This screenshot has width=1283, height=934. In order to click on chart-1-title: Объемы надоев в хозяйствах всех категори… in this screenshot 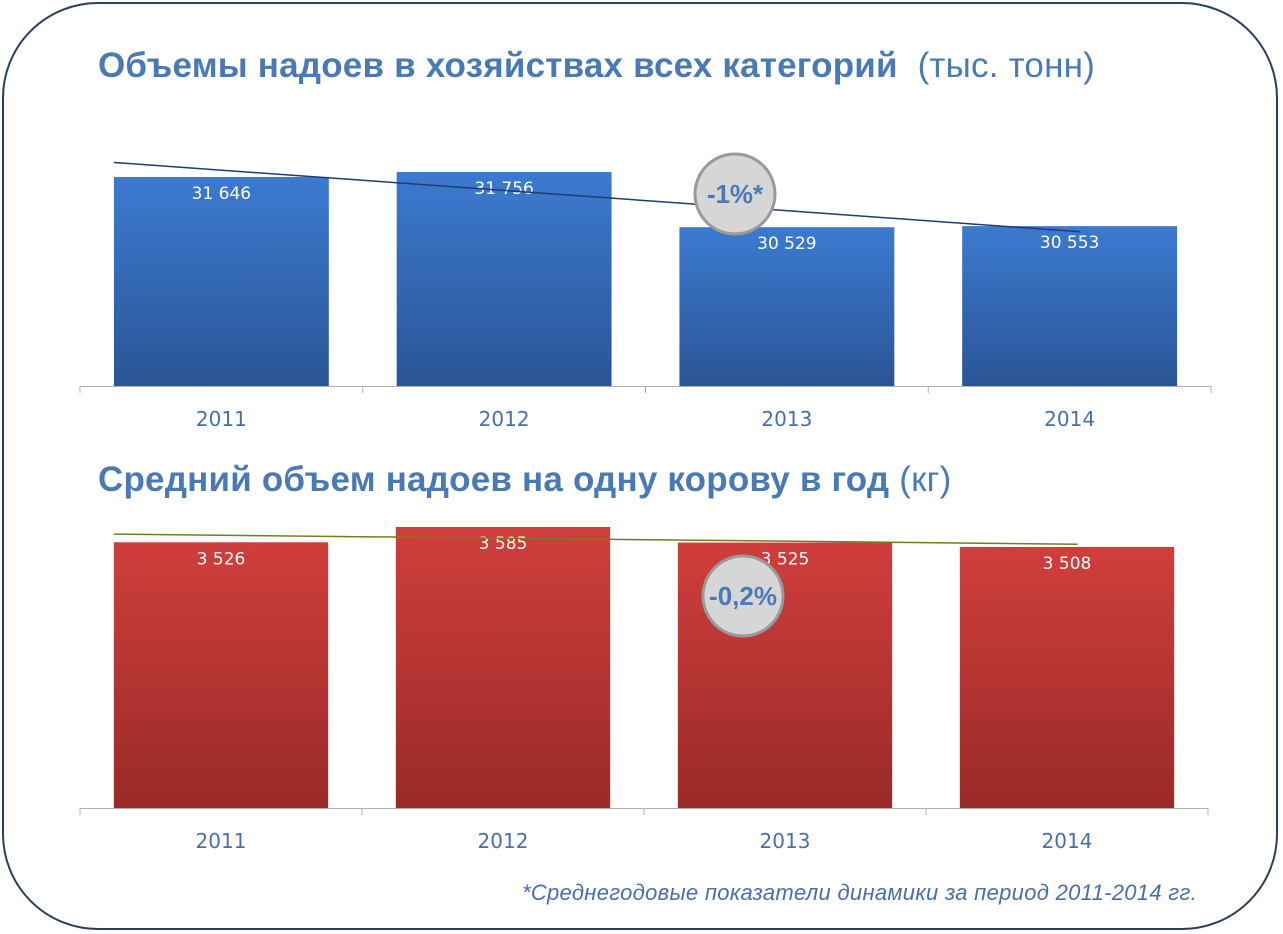, I will do `click(596, 66)`.